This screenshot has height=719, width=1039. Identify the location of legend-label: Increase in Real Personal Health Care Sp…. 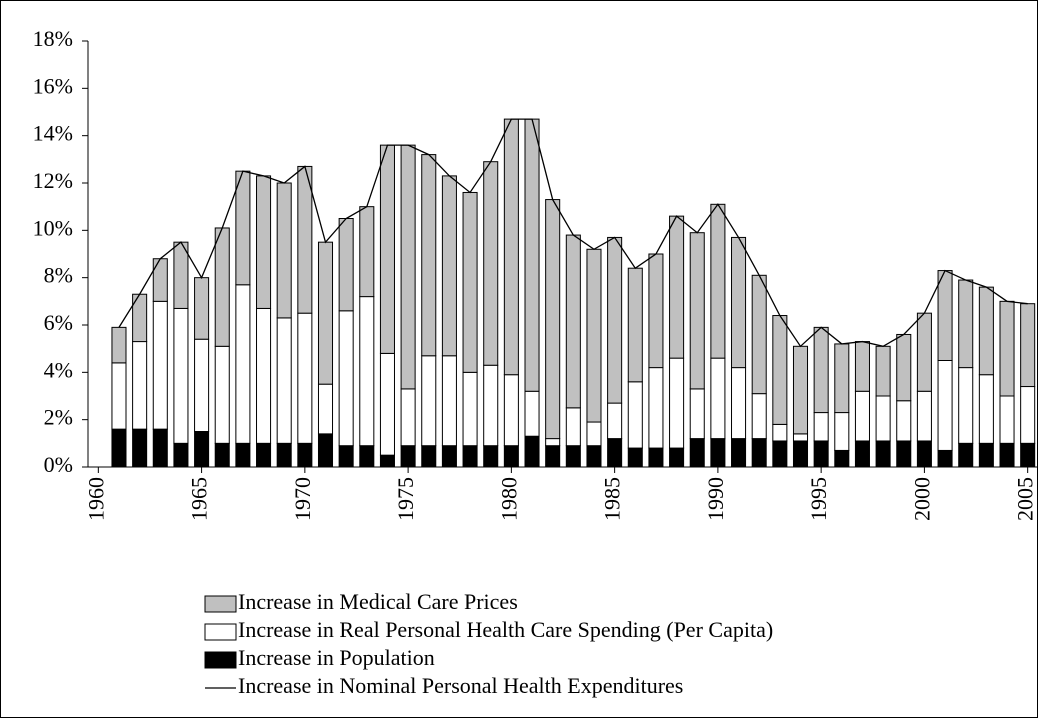
(505, 629).